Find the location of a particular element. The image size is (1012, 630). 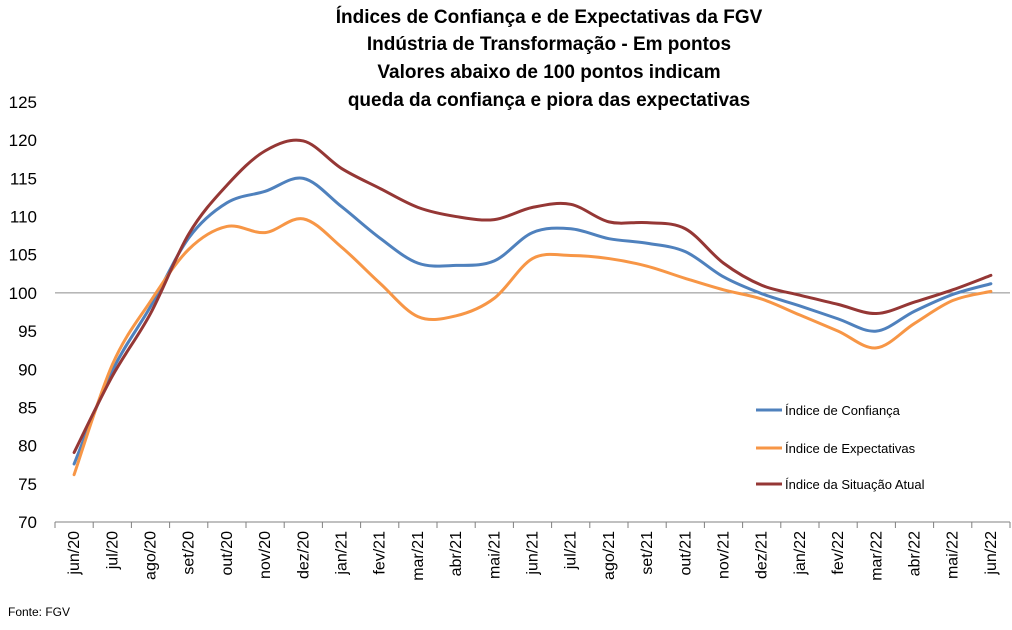

x-tick-label: jun/22 is located at coordinates (991, 553).